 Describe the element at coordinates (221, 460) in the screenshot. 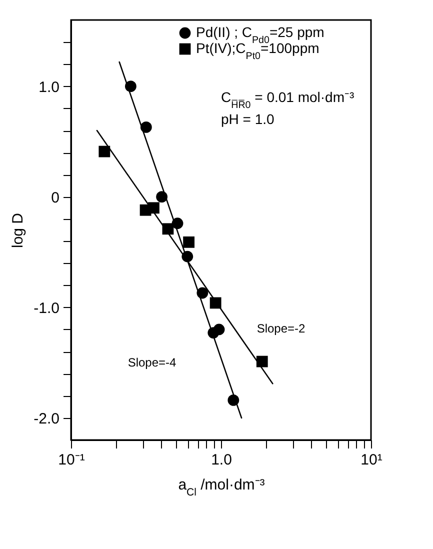

I see `x-tick-label: 1.0` at that location.